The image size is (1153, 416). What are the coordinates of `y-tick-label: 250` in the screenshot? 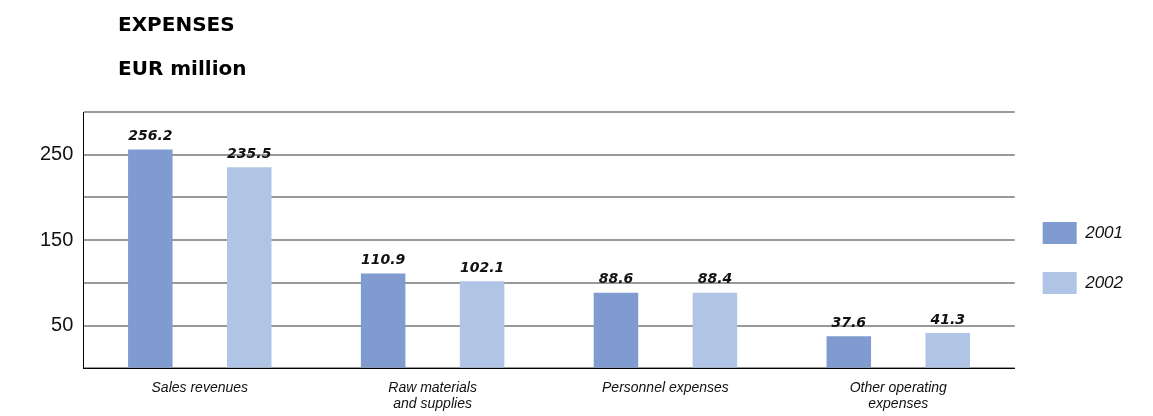 It's located at (56, 153).